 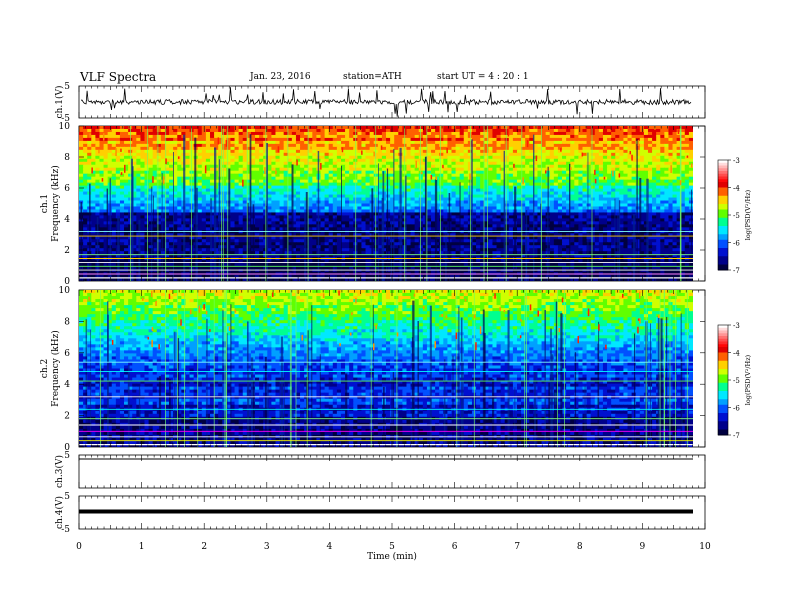 I want to click on colorbar-tick-label: -7, so click(x=736, y=436).